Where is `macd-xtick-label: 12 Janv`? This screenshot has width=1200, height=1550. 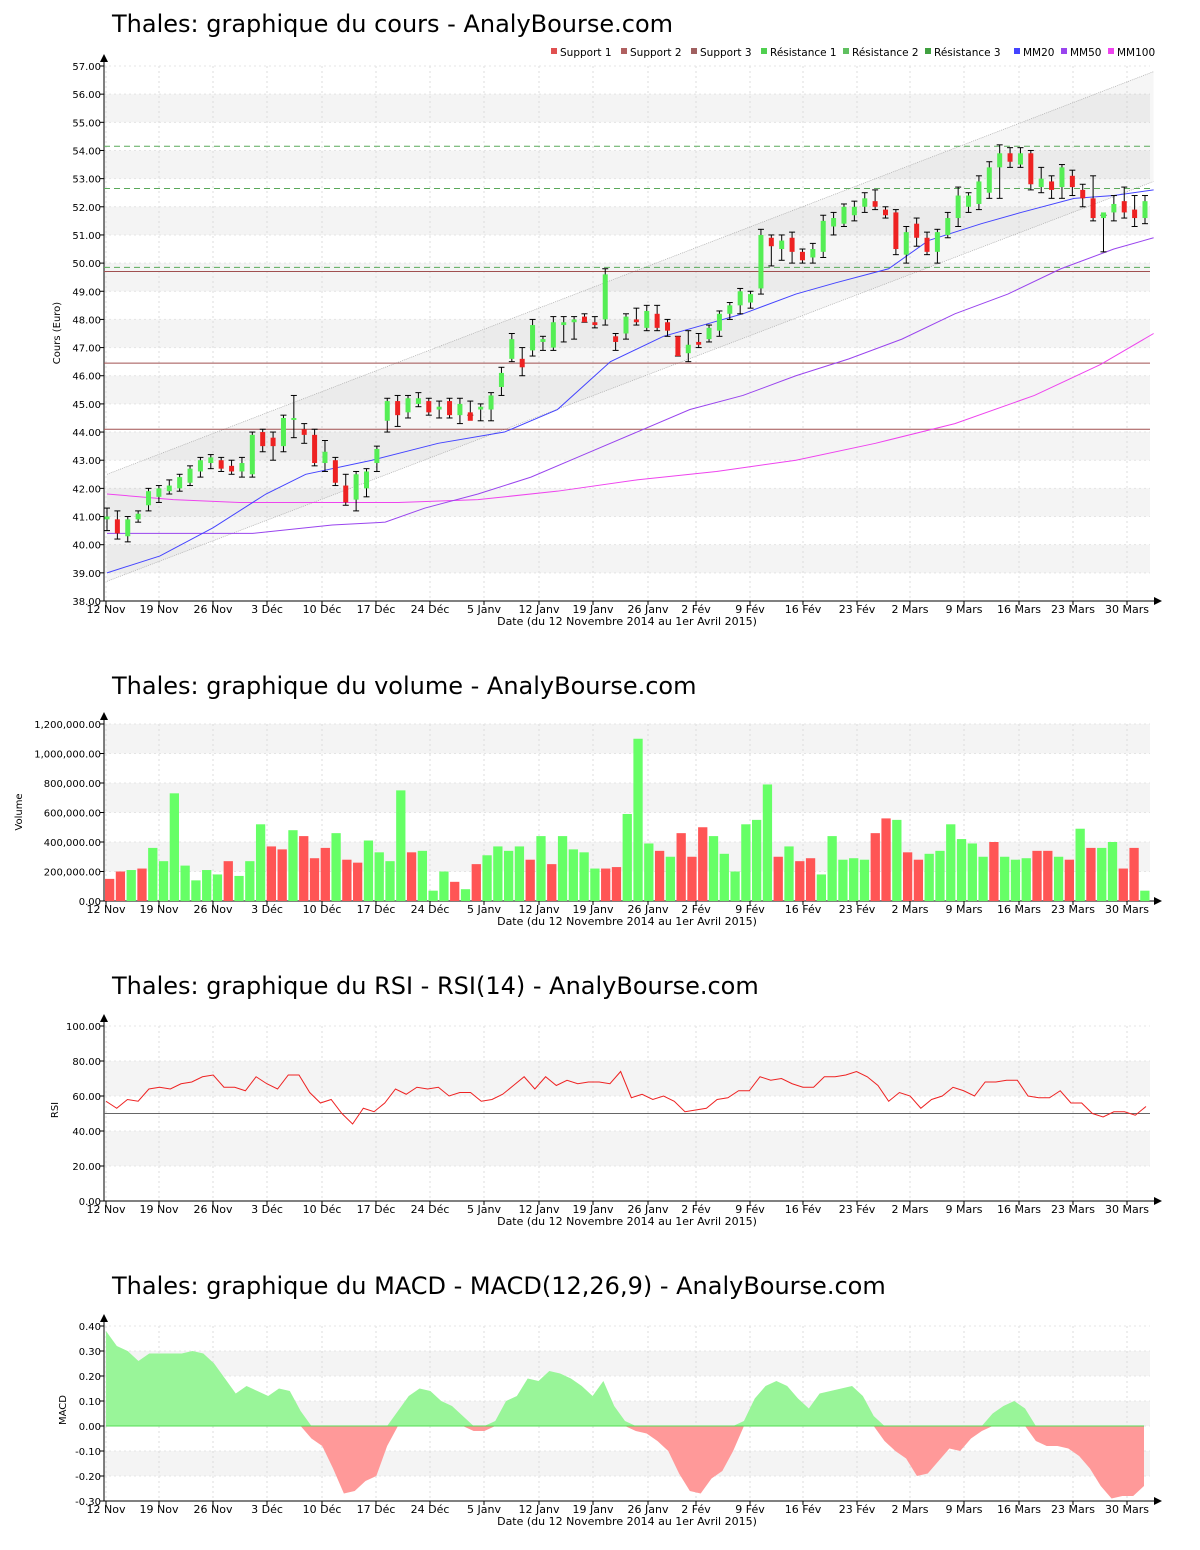
macd-xtick-label: 12 Janv is located at coordinates (539, 1509).